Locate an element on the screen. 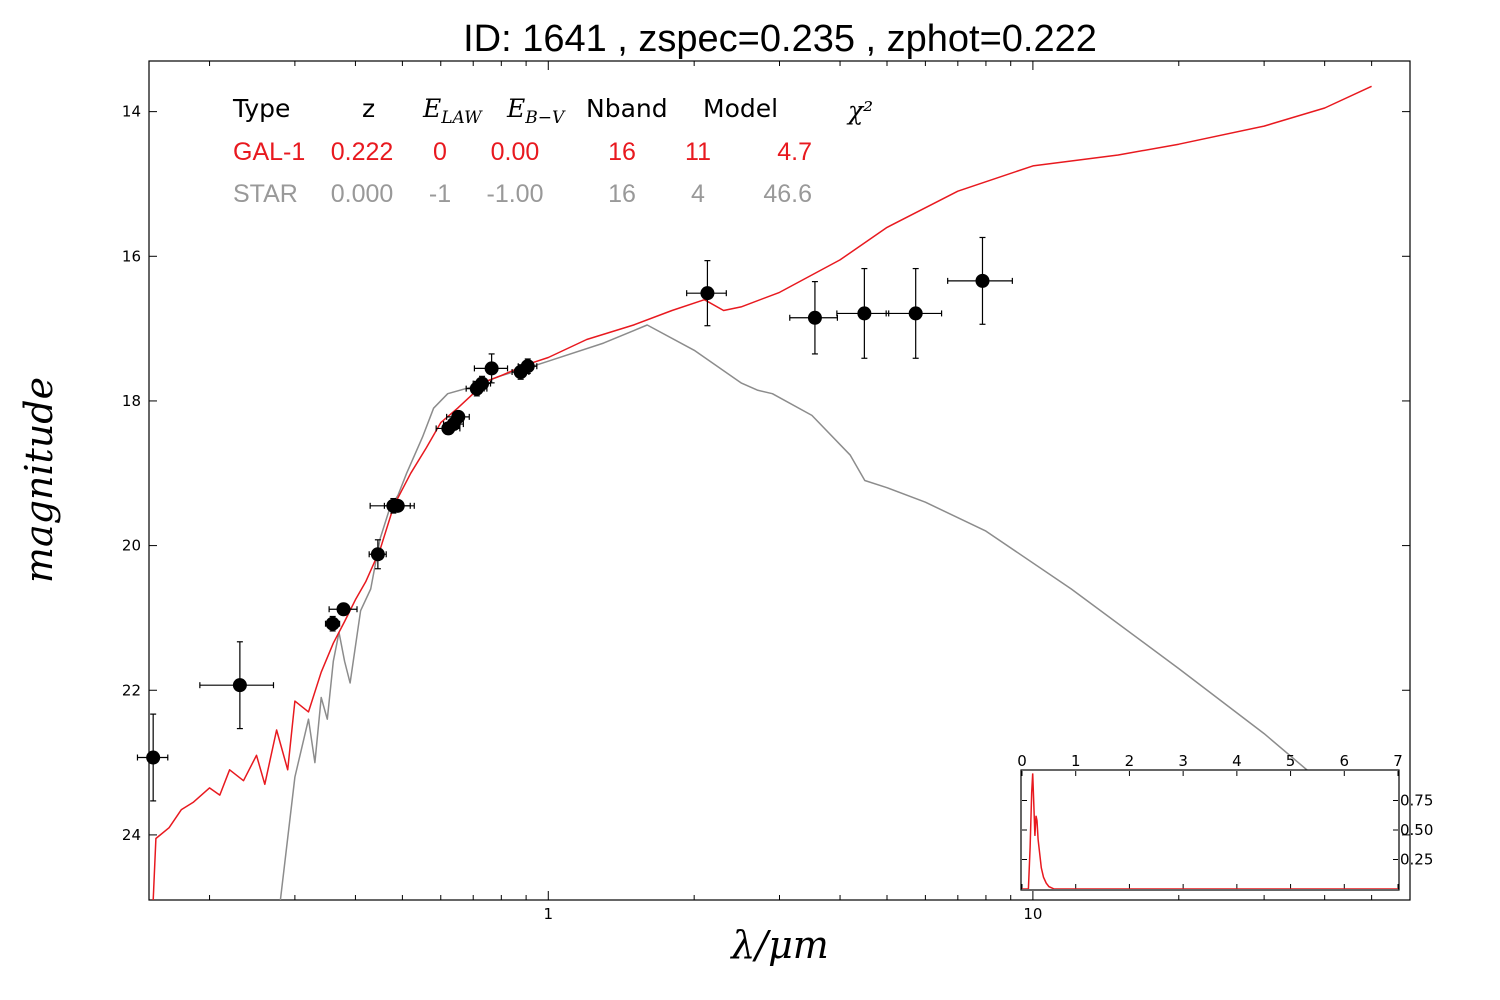 This screenshot has height=1000, width=1500. y-tick-label: 18 is located at coordinates (131, 401).